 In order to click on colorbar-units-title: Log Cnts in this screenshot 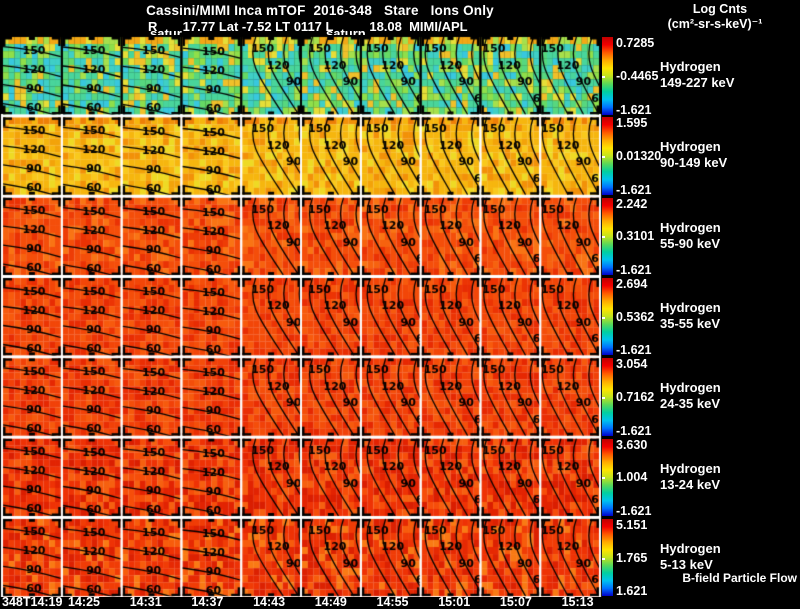, I will do `click(720, 9)`.